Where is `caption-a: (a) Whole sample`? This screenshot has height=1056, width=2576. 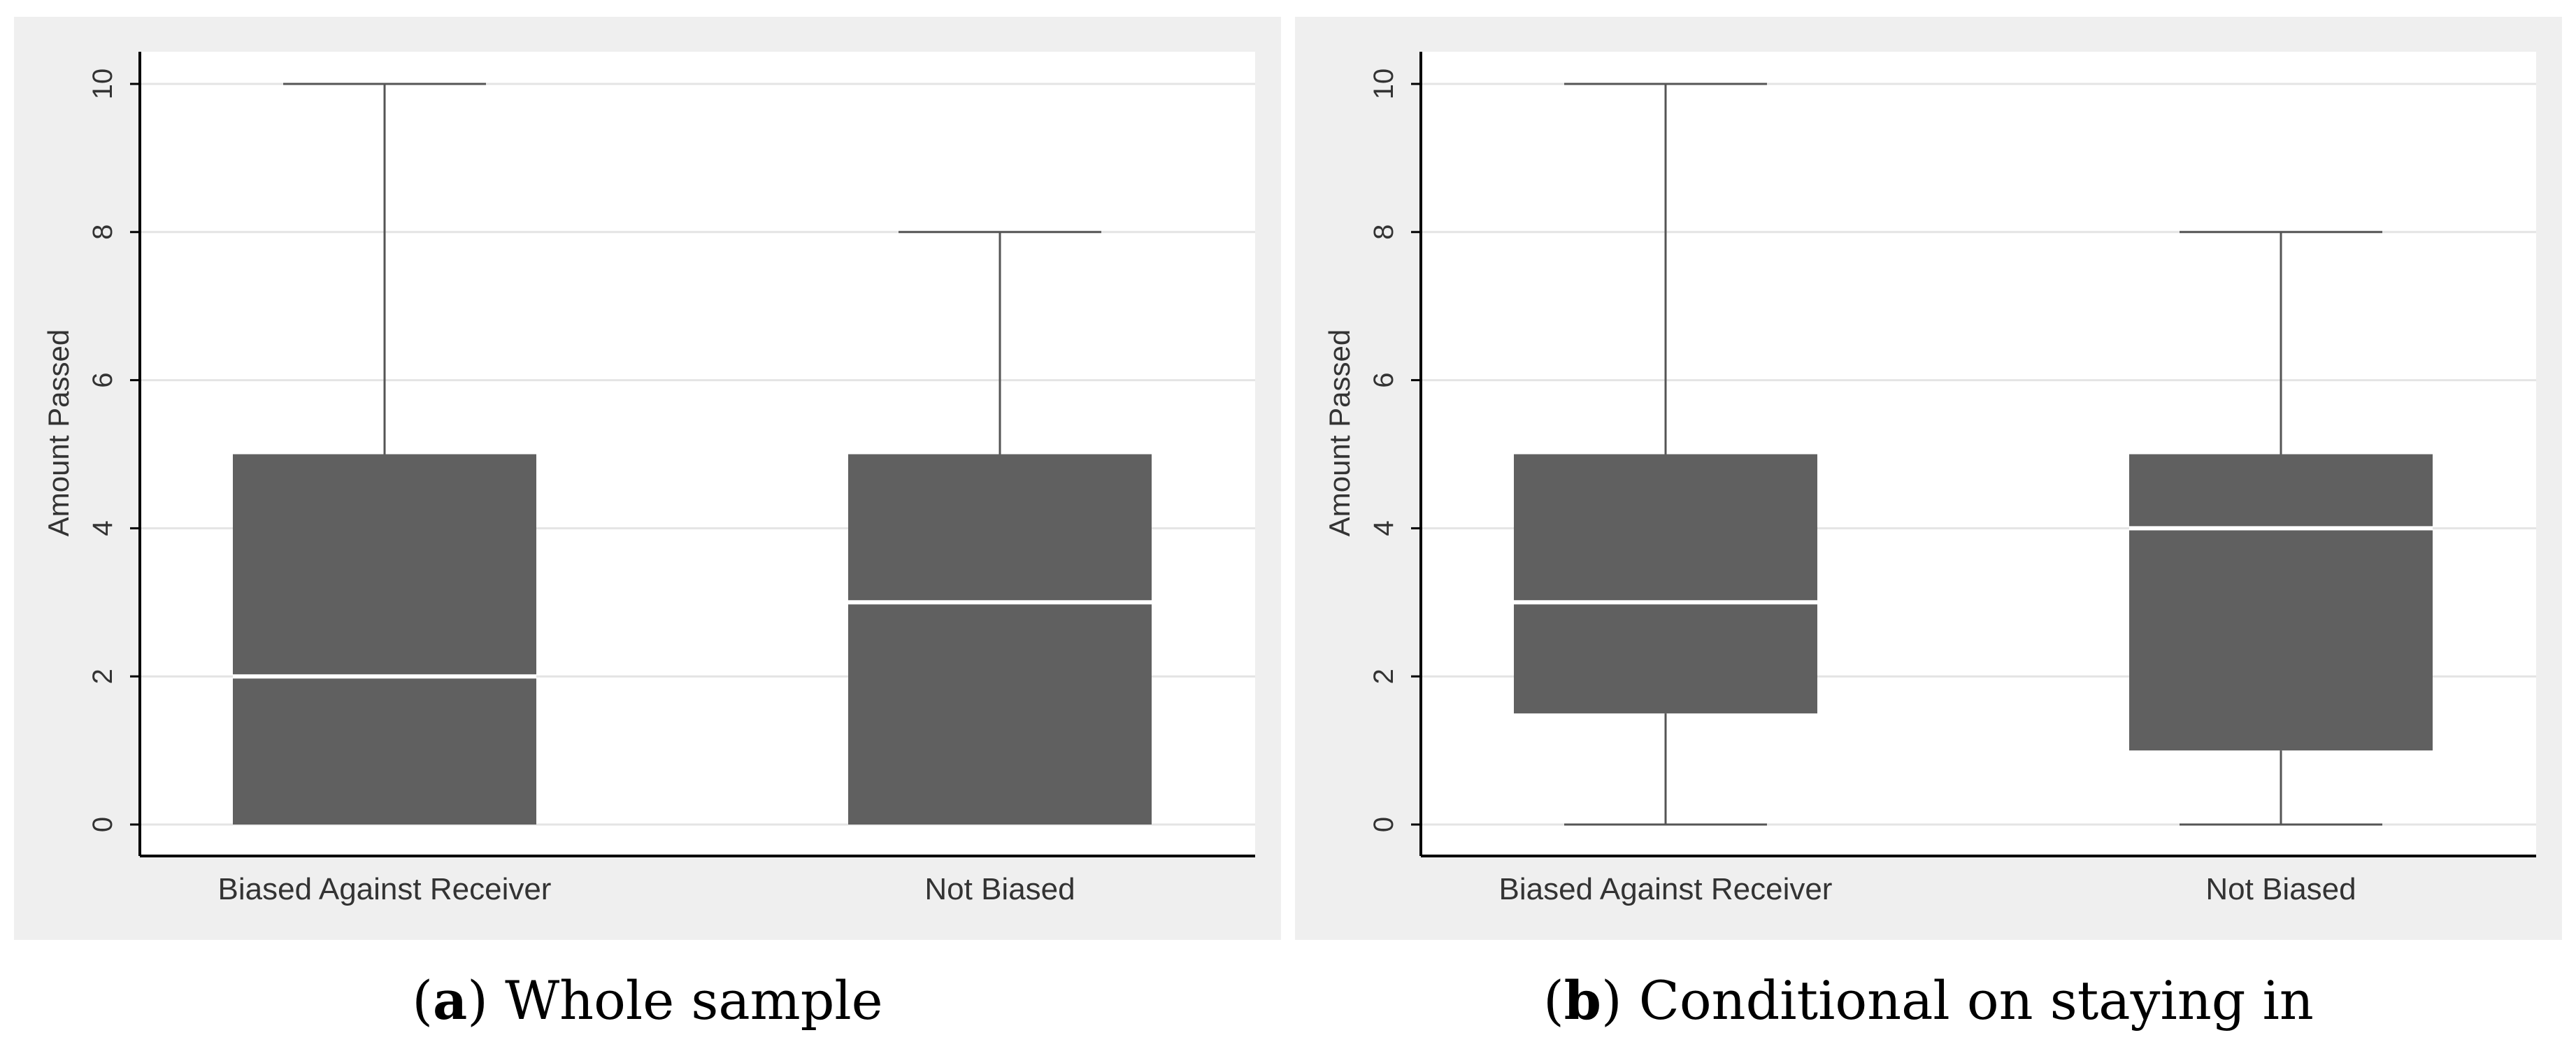 caption-a: (a) Whole sample is located at coordinates (647, 1000).